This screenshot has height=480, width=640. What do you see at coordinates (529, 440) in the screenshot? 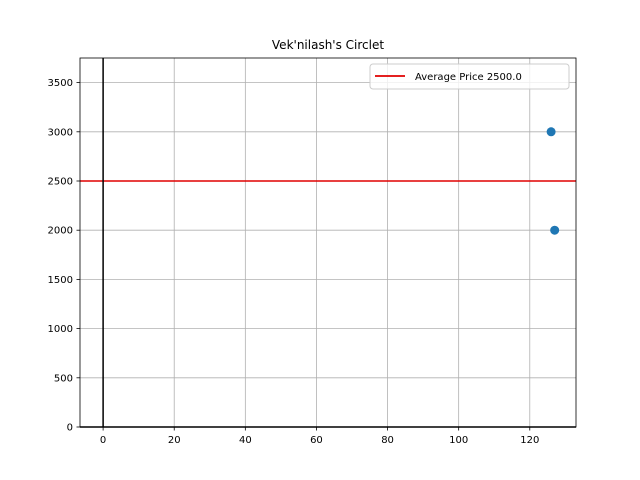
I see `x-tick-label: 120` at bounding box center [529, 440].